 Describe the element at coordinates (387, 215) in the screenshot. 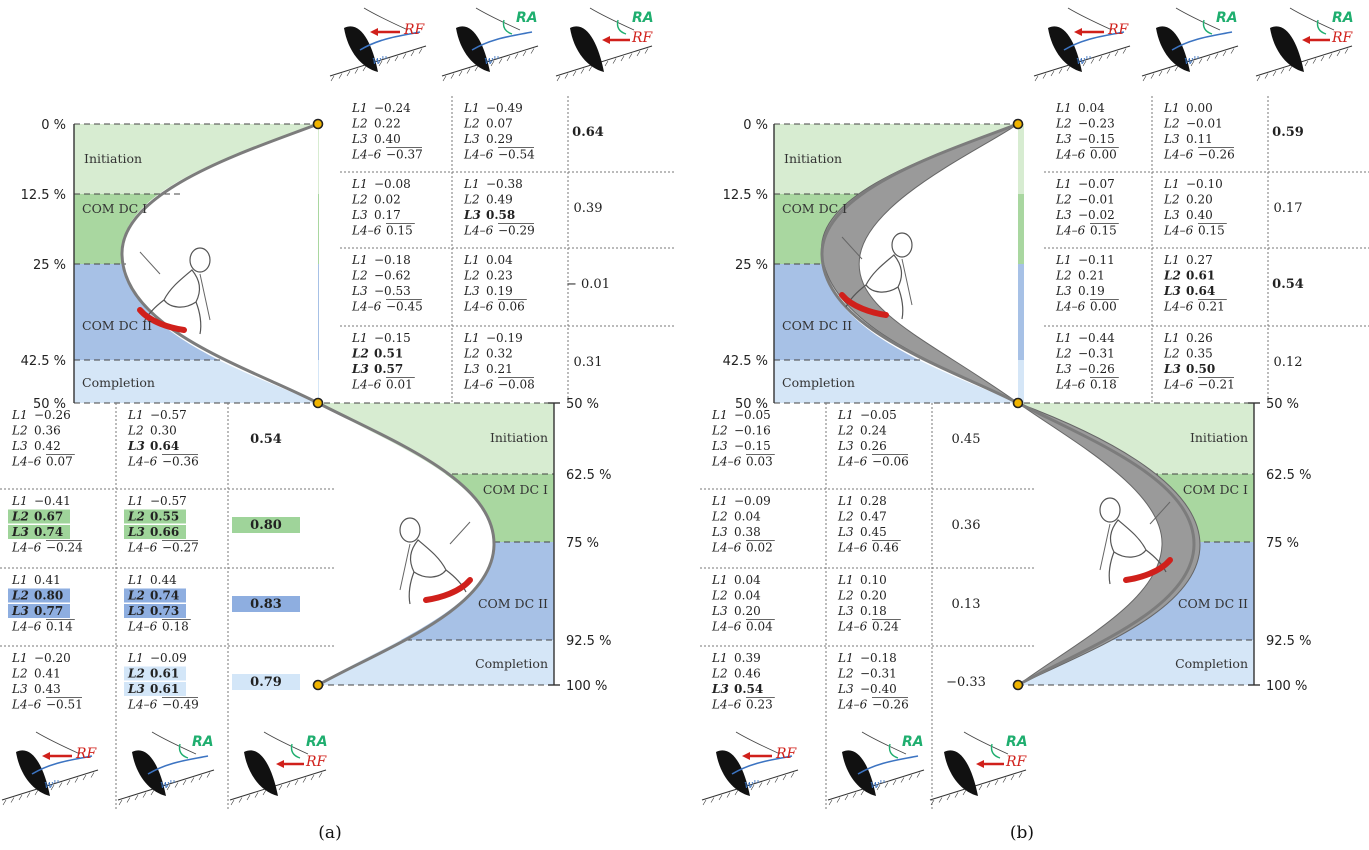

I see `cell-value: 0.17` at that location.